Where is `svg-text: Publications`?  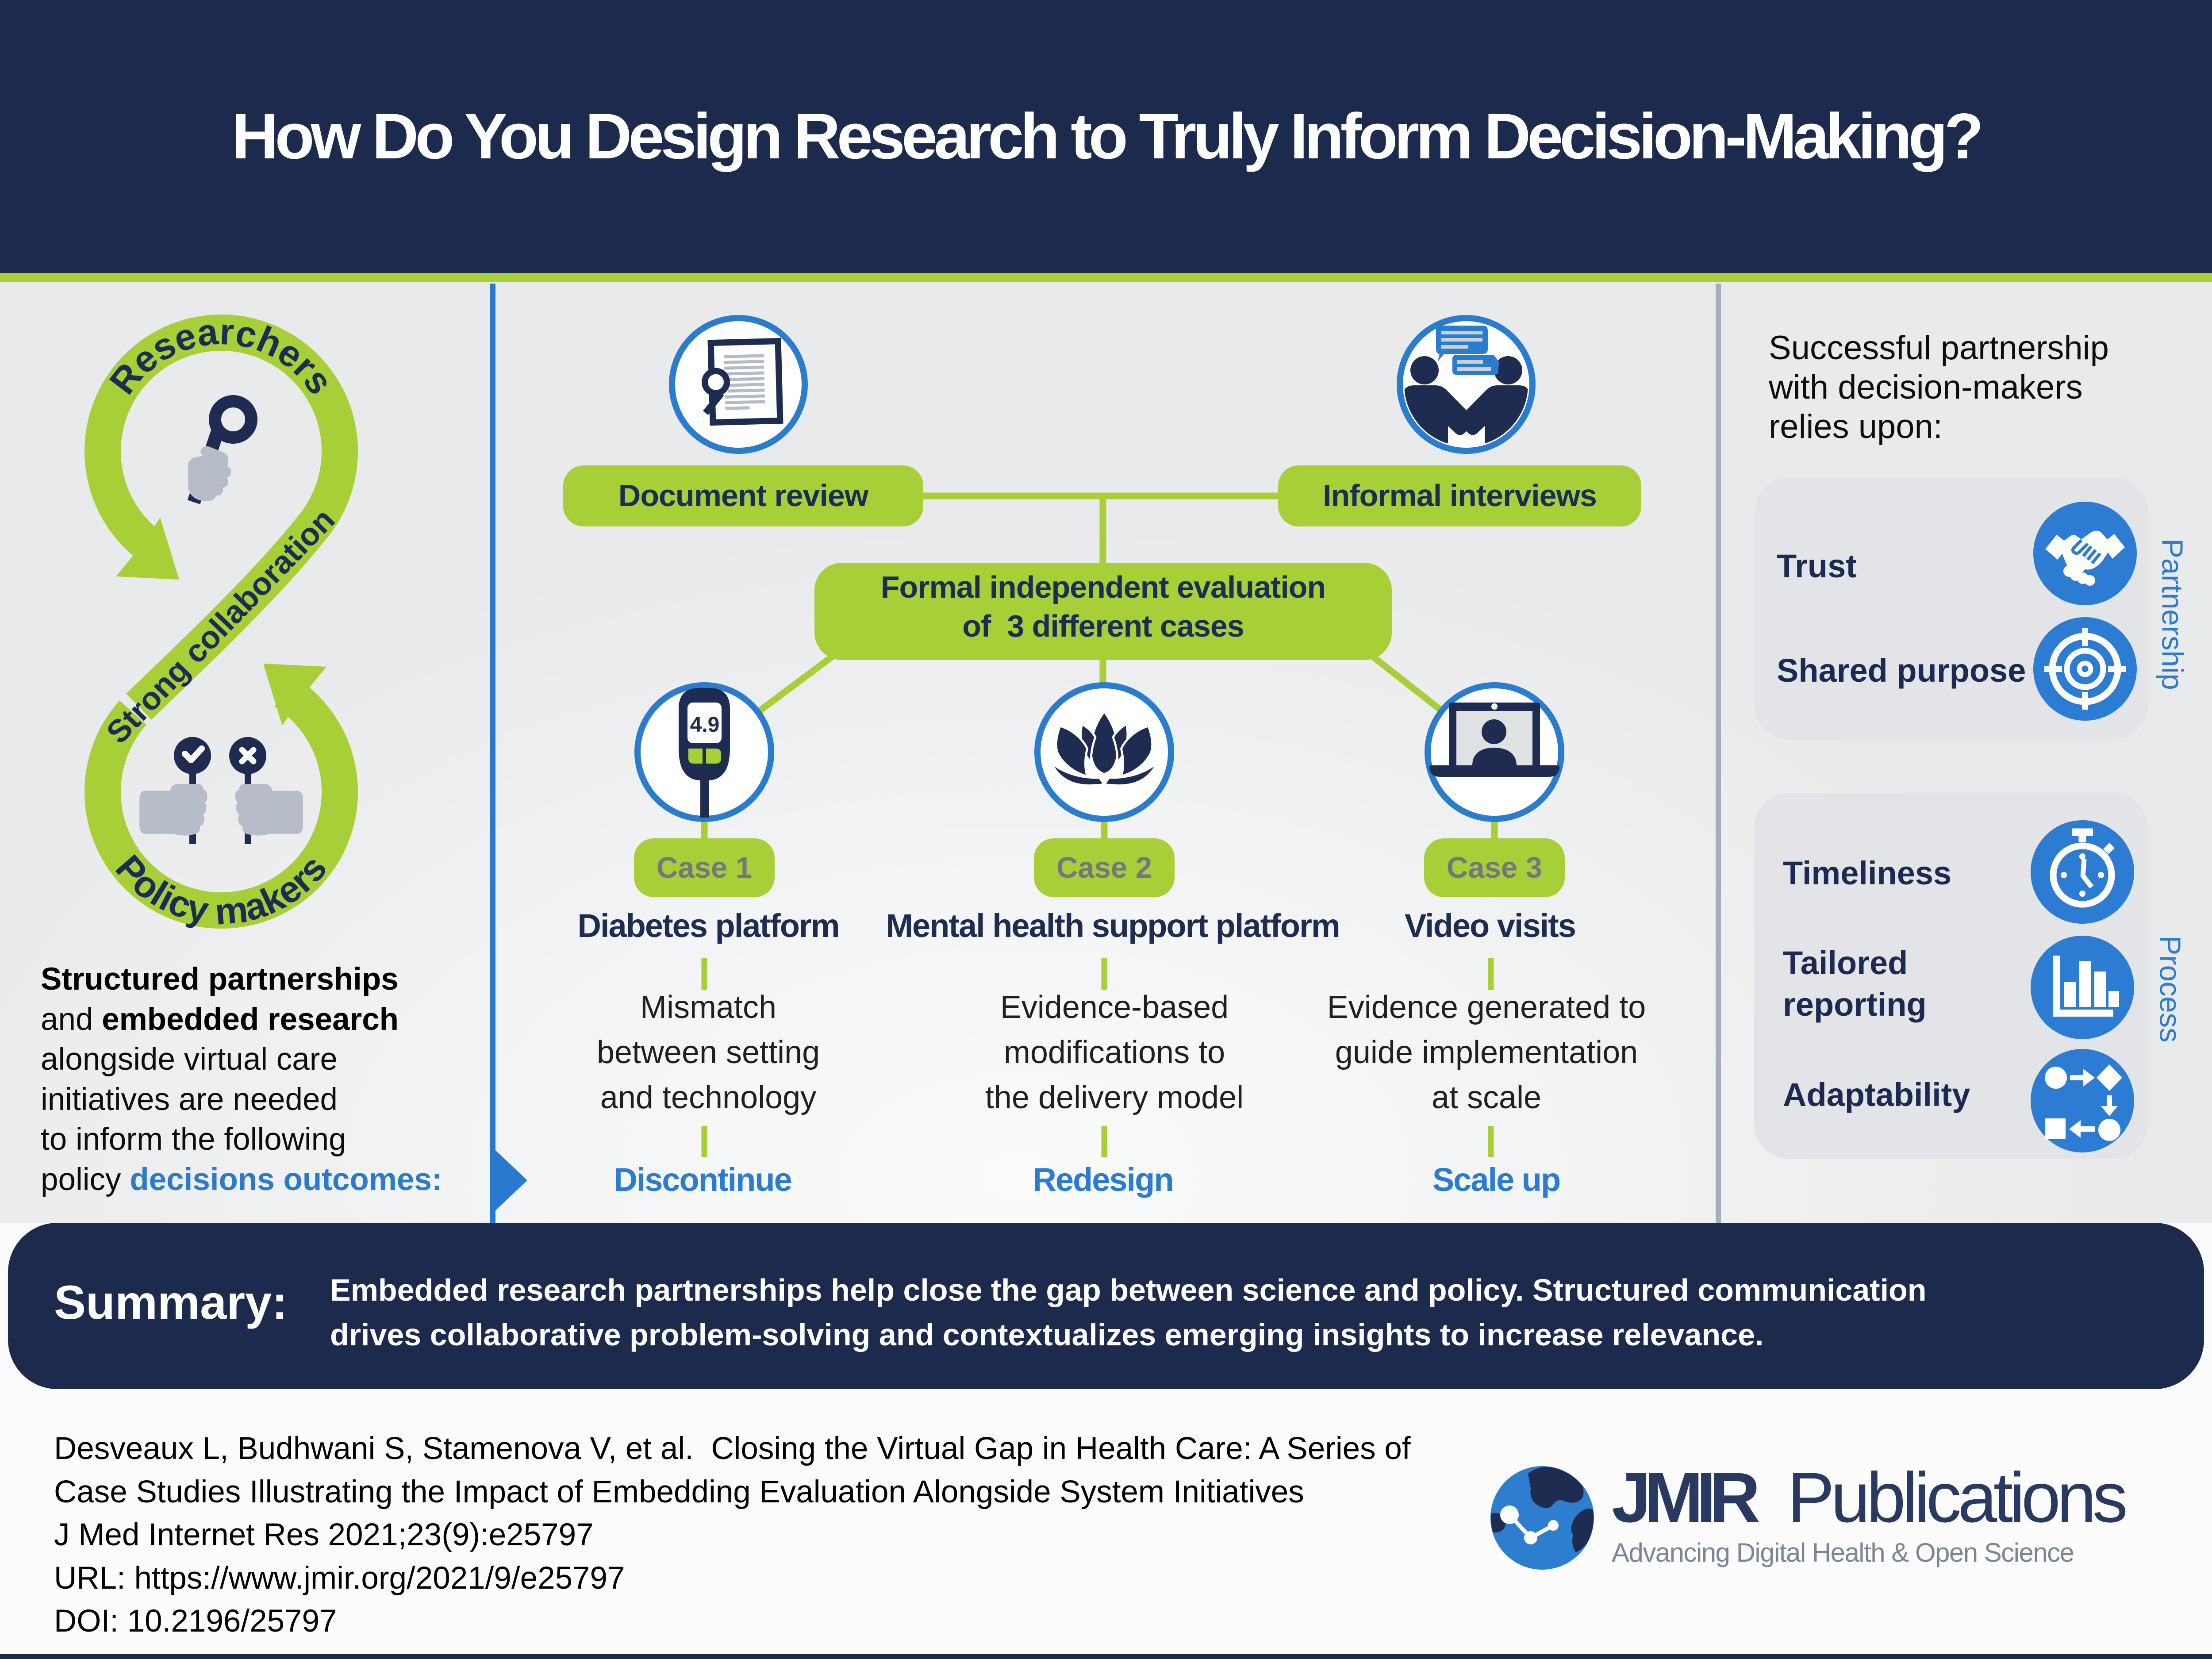 svg-text: Publications is located at coordinates (1958, 1497).